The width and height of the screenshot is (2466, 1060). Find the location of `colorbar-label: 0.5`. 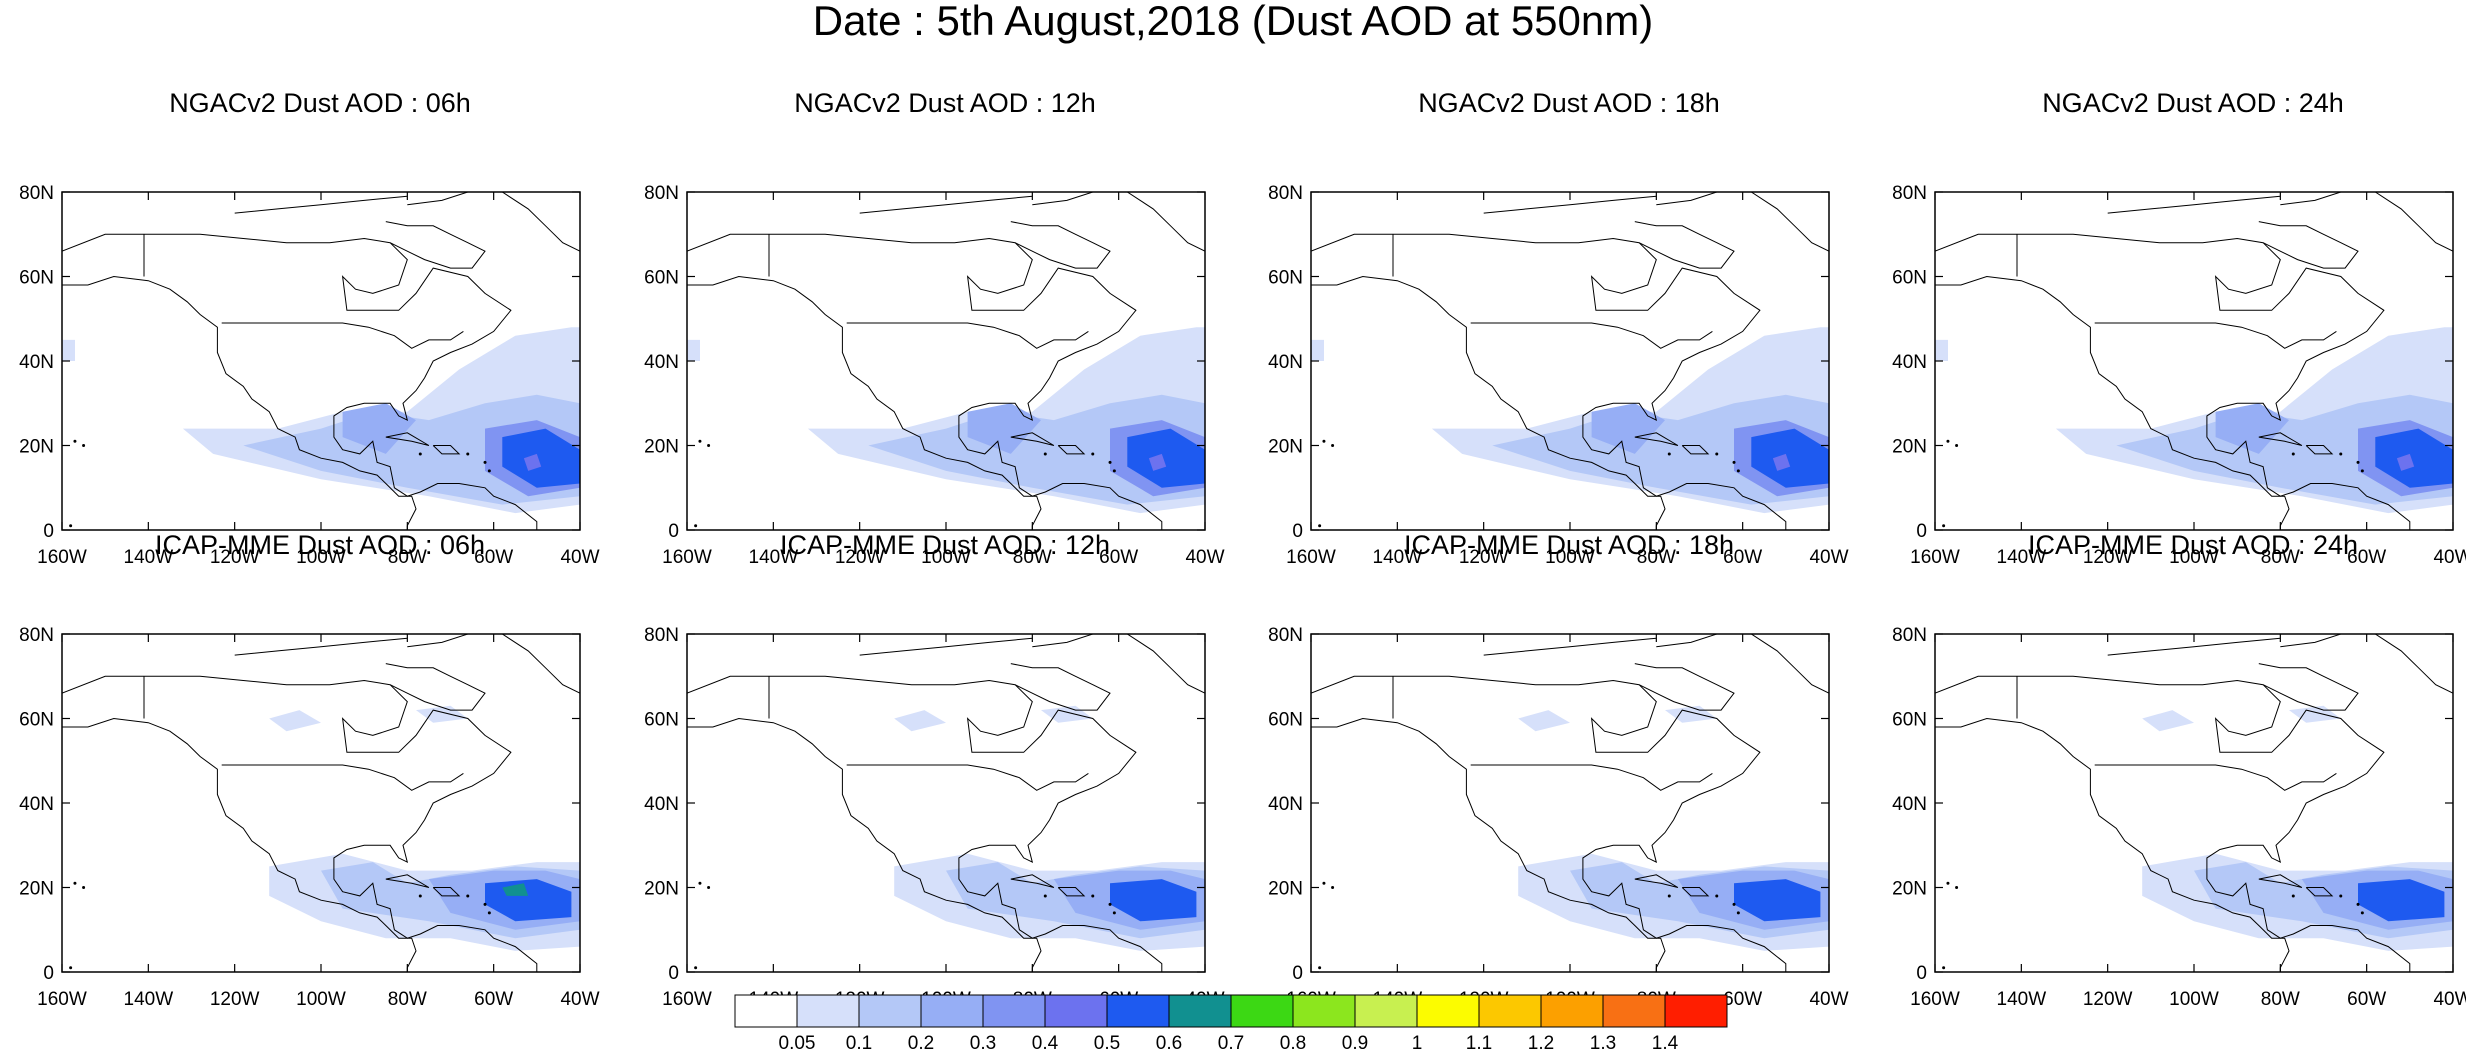

colorbar-label: 0.5 is located at coordinates (1107, 1043).